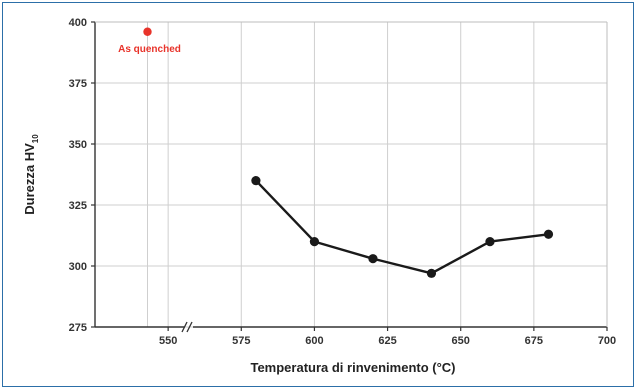 The height and width of the screenshot is (391, 638). I want to click on series, so click(402, 227).